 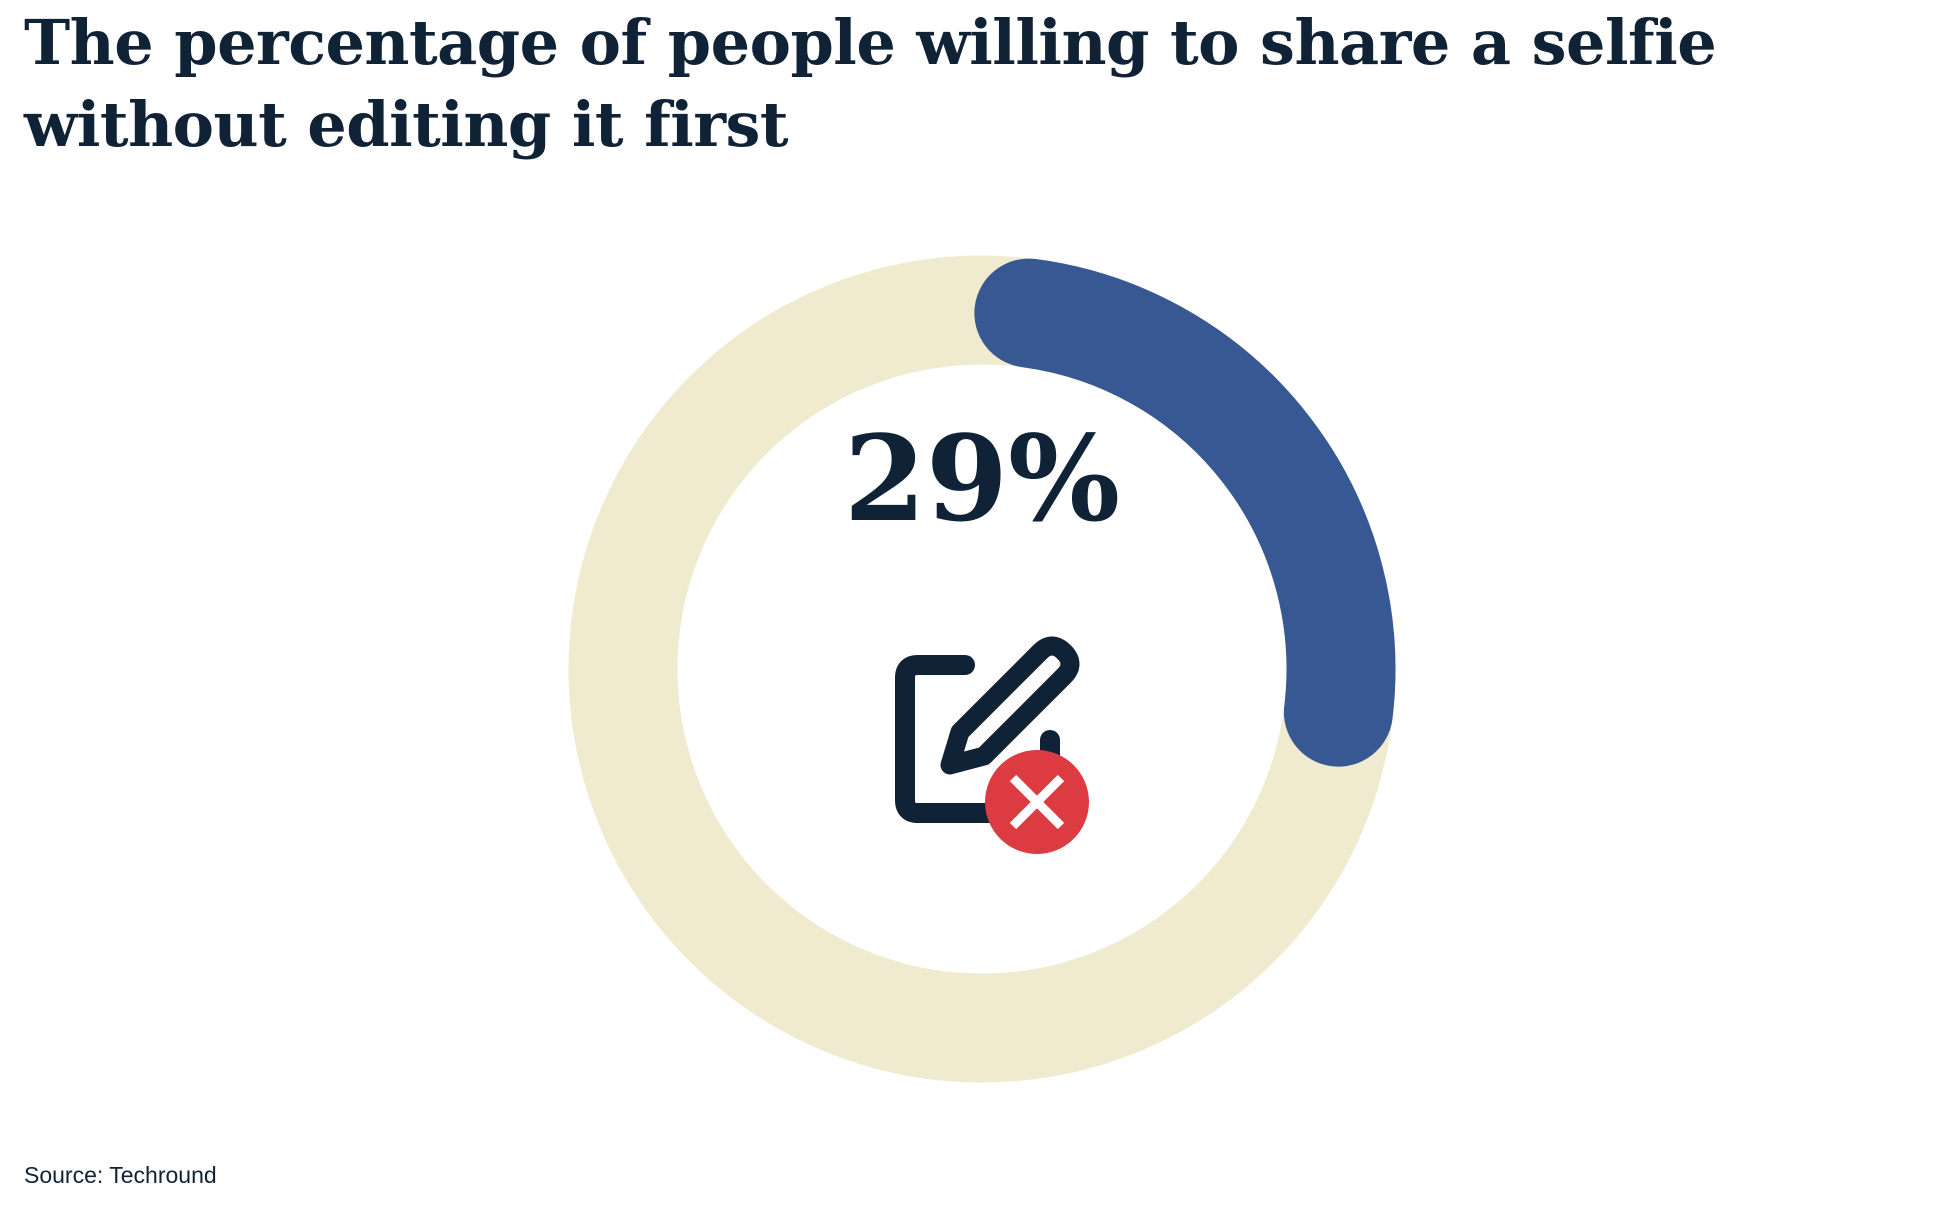 What do you see at coordinates (120, 1175) in the screenshot?
I see `source-note: Source: Techround` at bounding box center [120, 1175].